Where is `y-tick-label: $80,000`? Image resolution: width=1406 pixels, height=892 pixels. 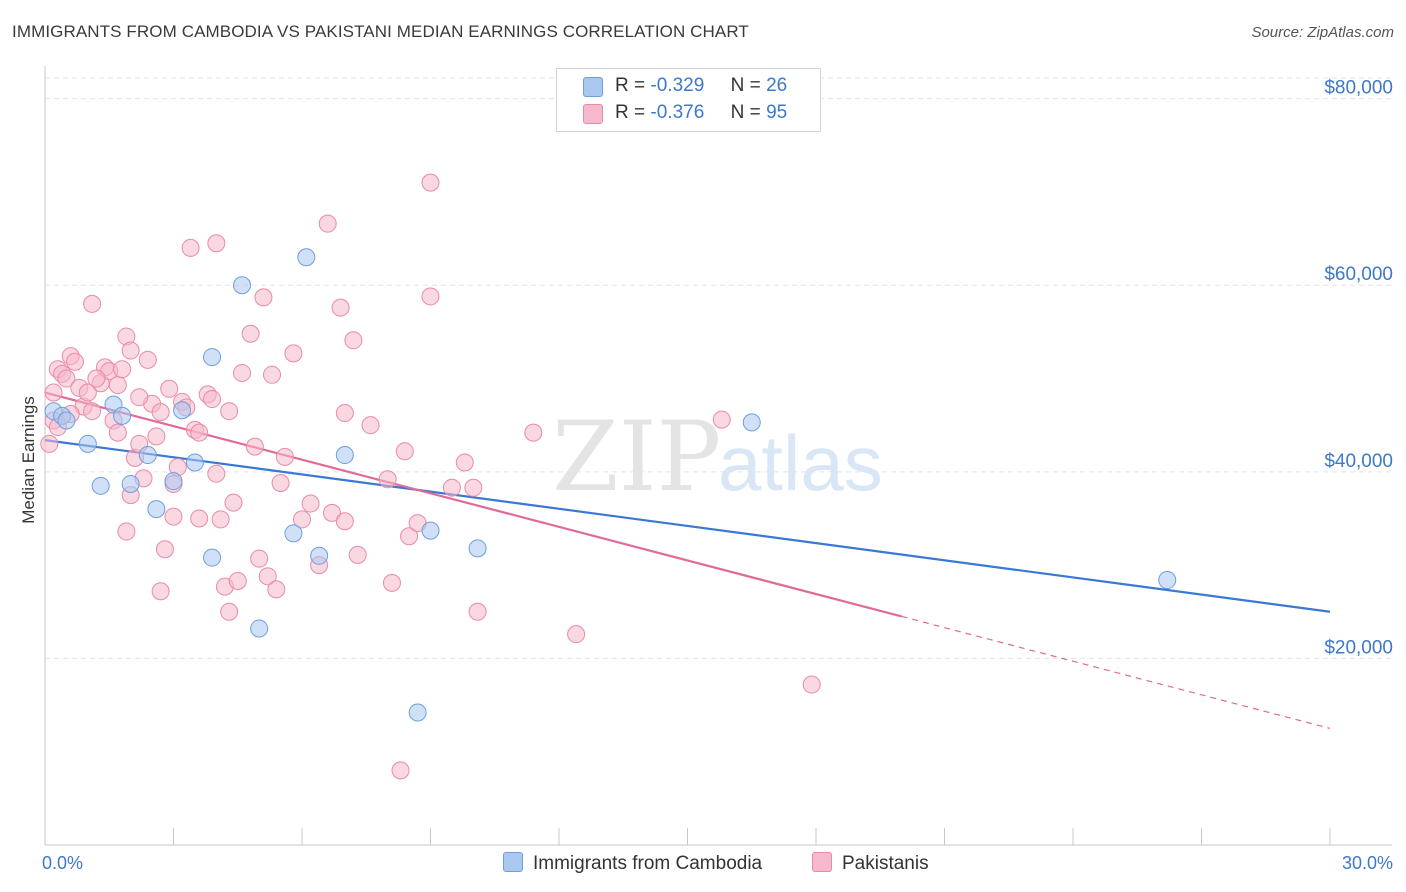 y-tick-label: $80,000 is located at coordinates (1358, 88).